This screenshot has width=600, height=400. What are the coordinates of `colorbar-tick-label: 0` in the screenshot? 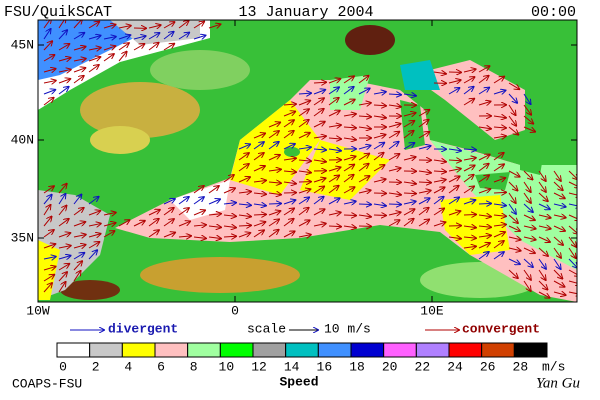 It's located at (63, 366).